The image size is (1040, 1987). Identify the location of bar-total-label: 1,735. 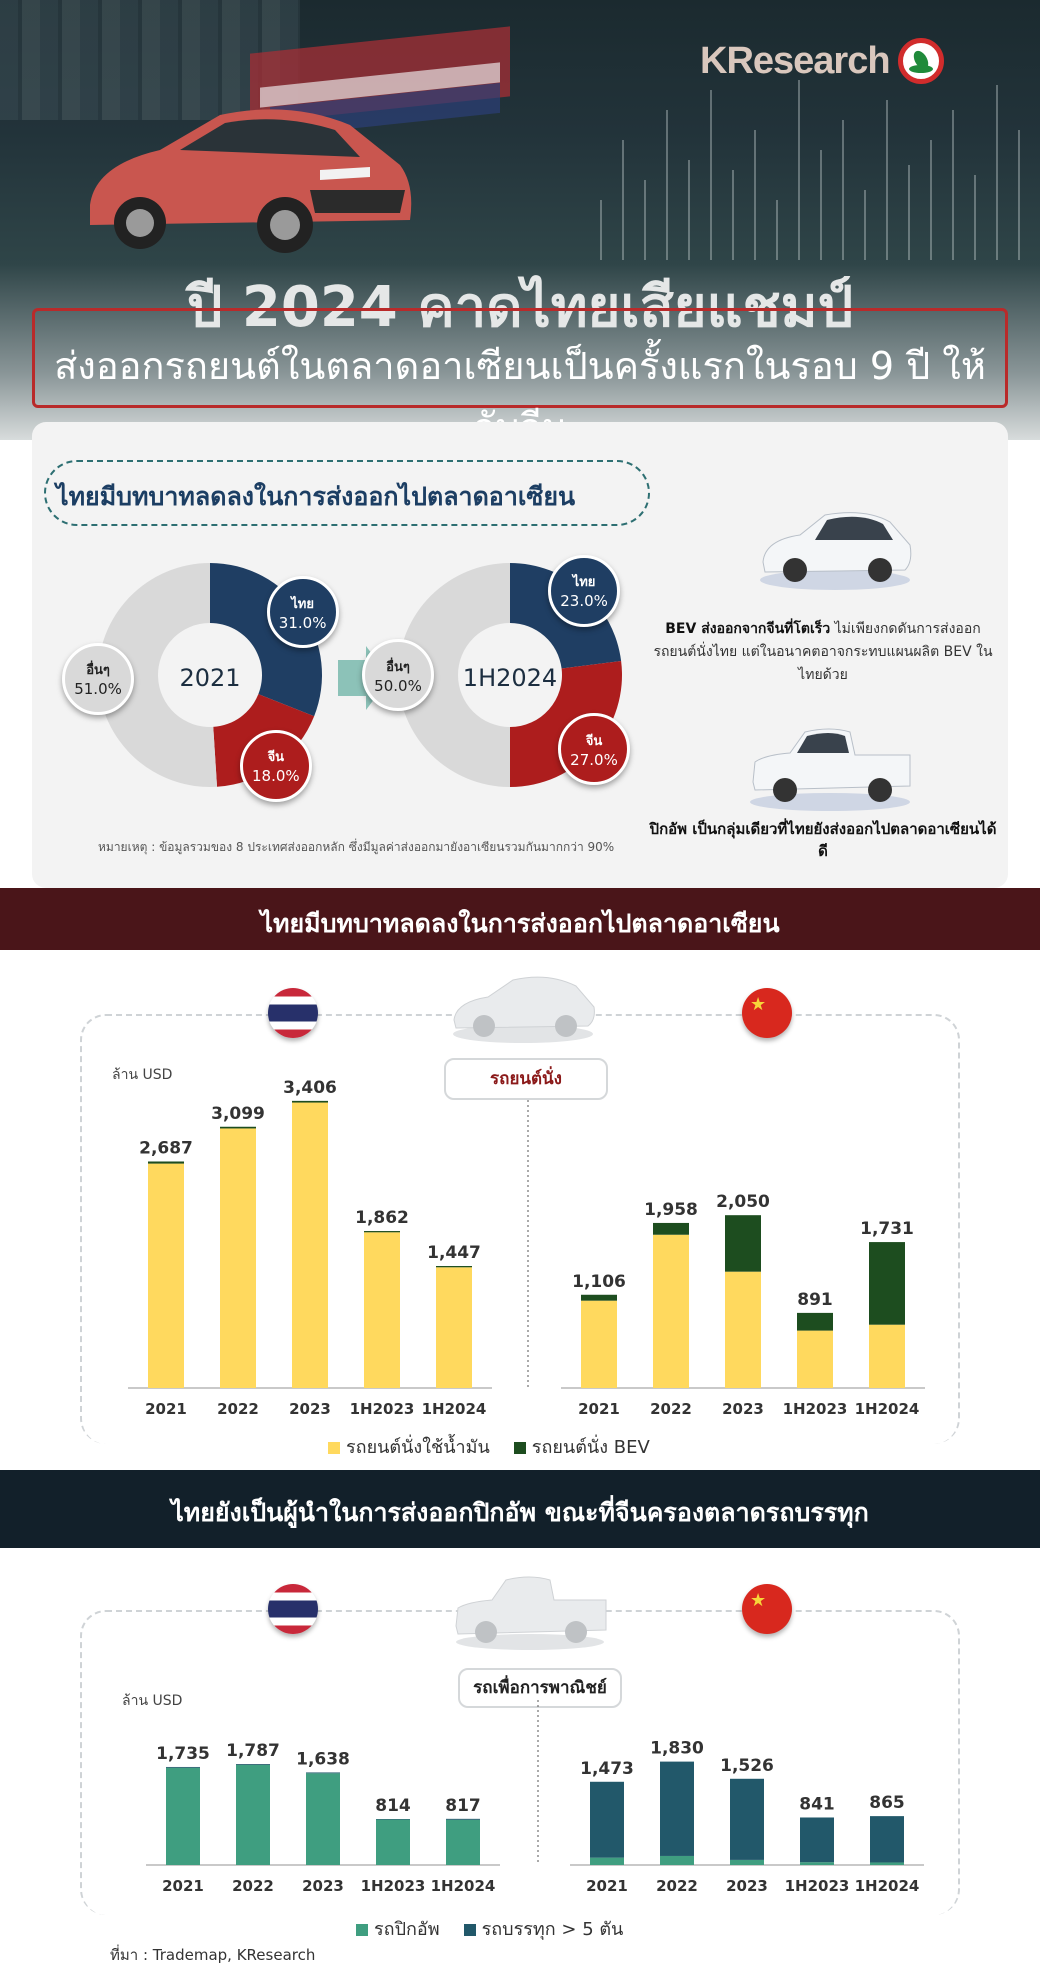
(183, 1754).